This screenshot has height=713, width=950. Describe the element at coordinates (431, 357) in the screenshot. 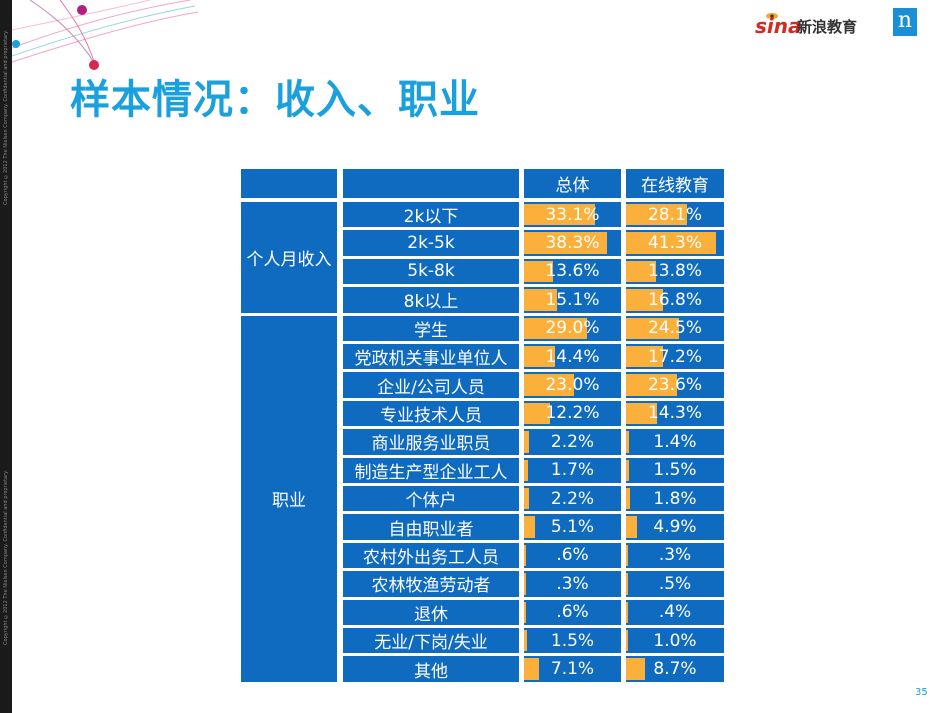

I see `row-label-cell: 党政机关事业单位人` at that location.